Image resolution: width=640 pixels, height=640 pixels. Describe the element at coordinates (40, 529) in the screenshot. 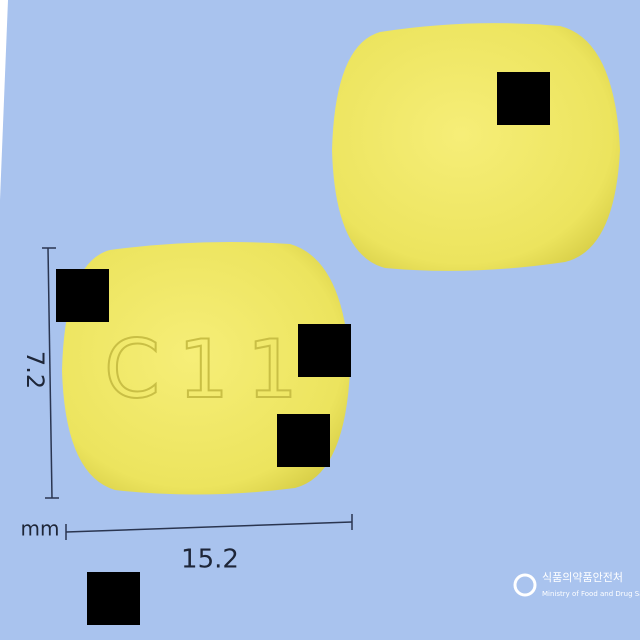

I see `unit-label: mm` at that location.